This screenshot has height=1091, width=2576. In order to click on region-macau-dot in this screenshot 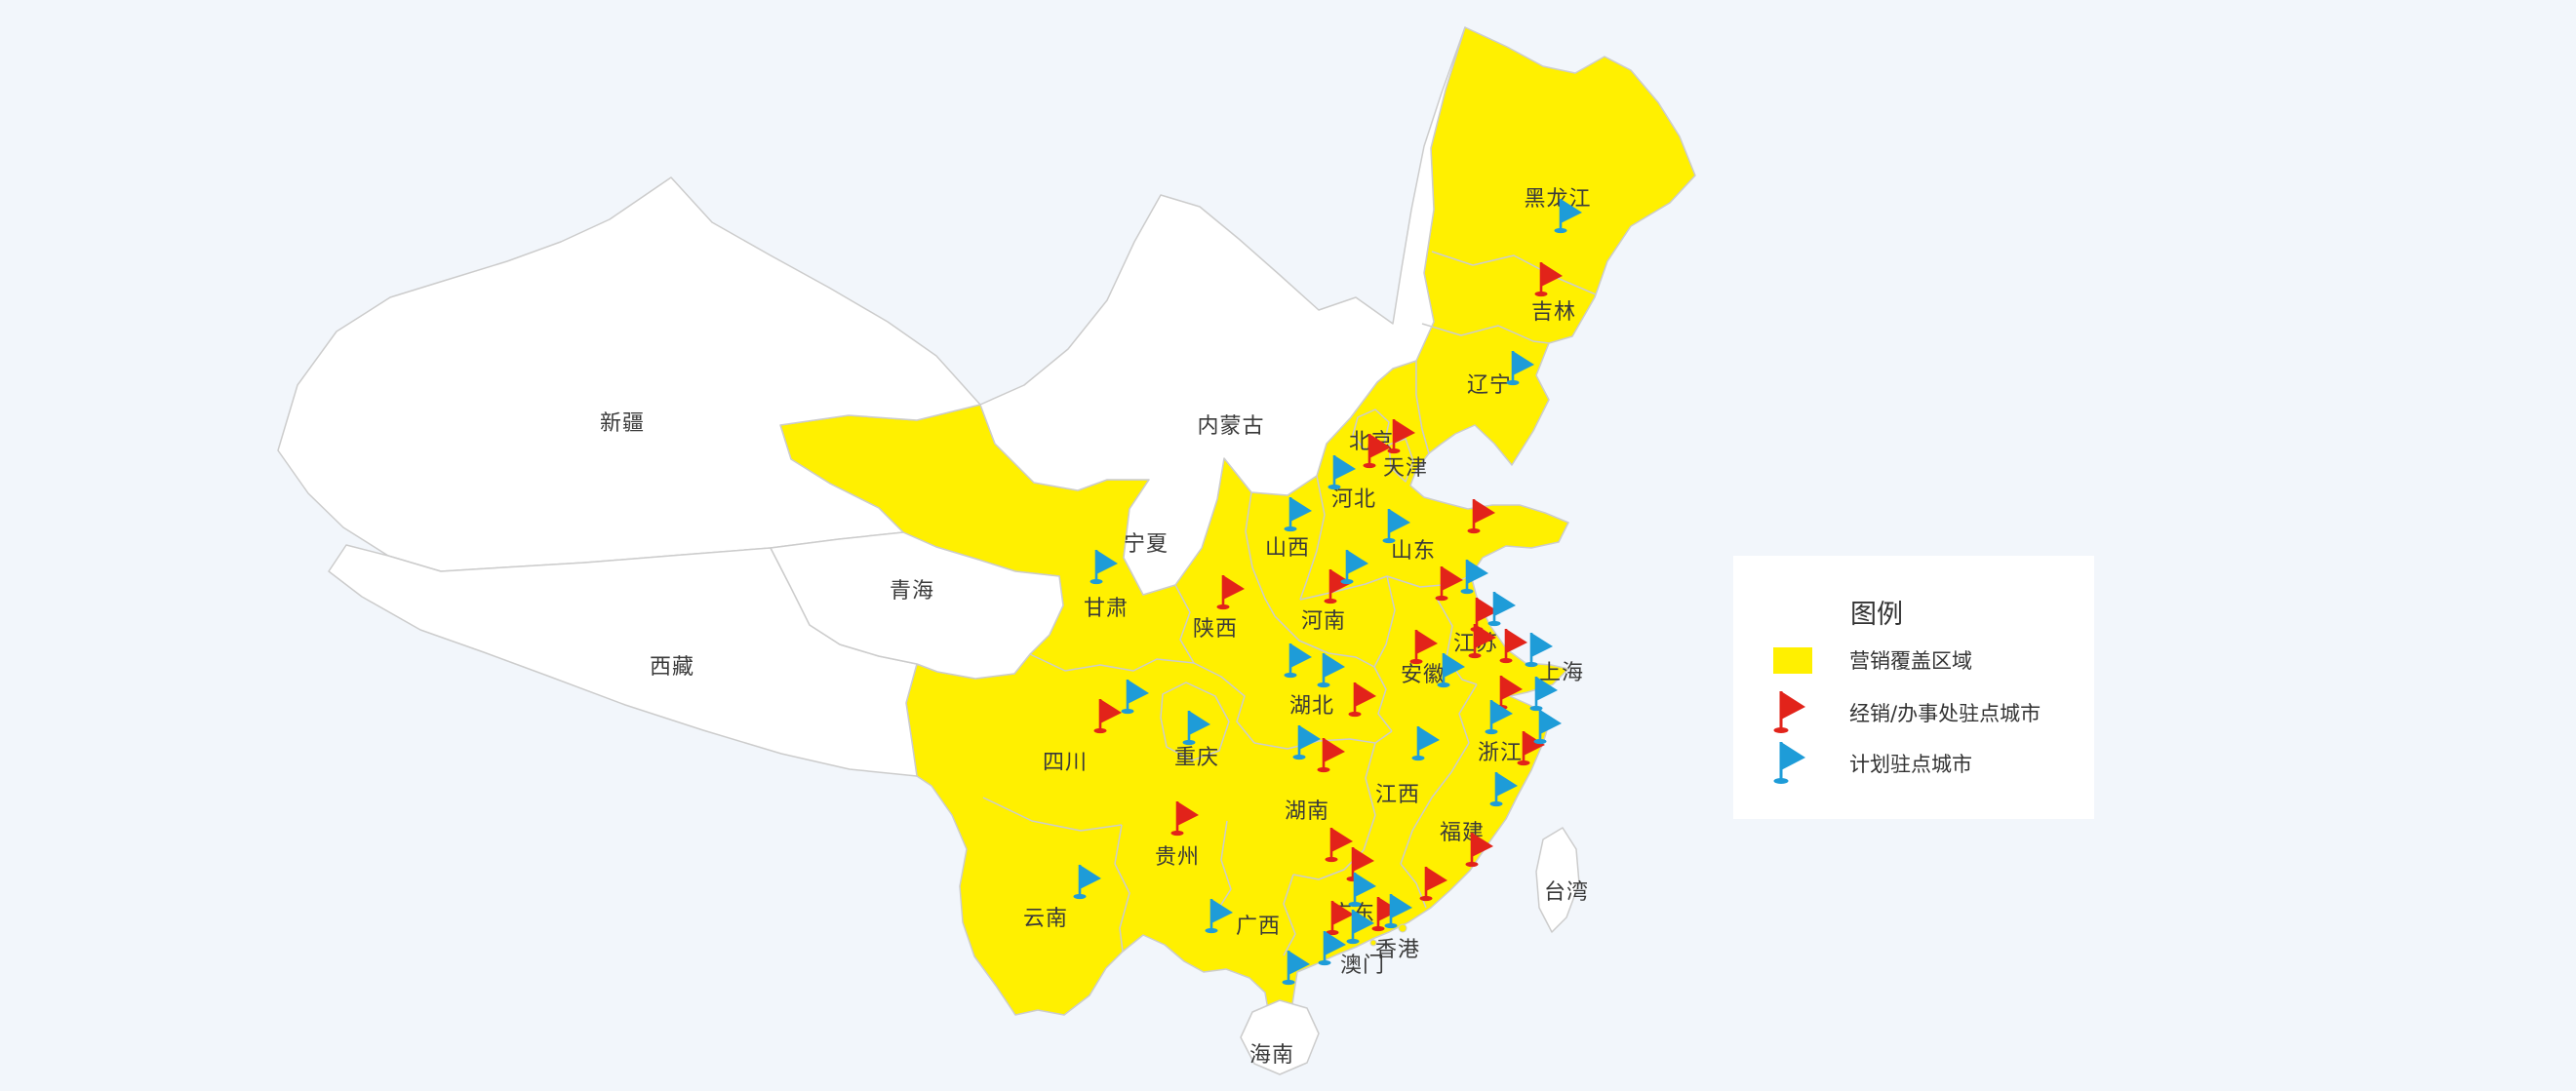, I will do `click(1373, 943)`.